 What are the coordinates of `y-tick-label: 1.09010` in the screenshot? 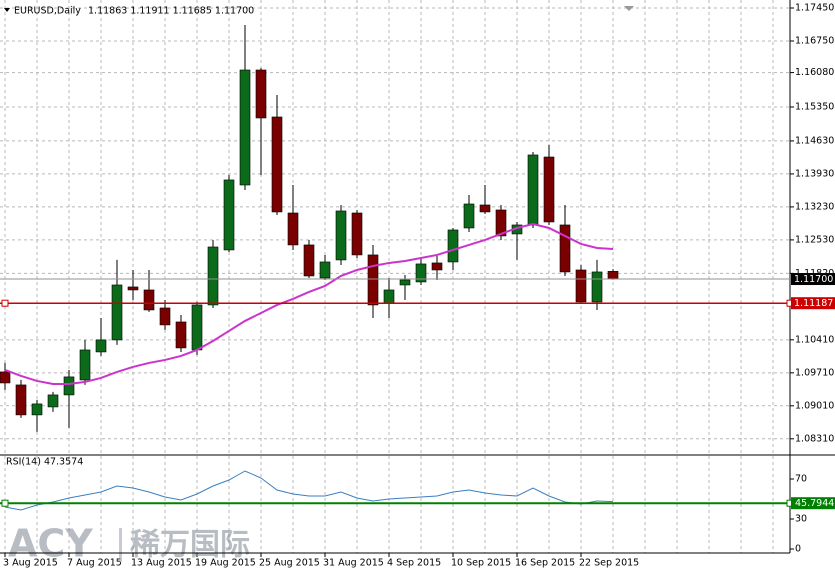 It's located at (814, 405).